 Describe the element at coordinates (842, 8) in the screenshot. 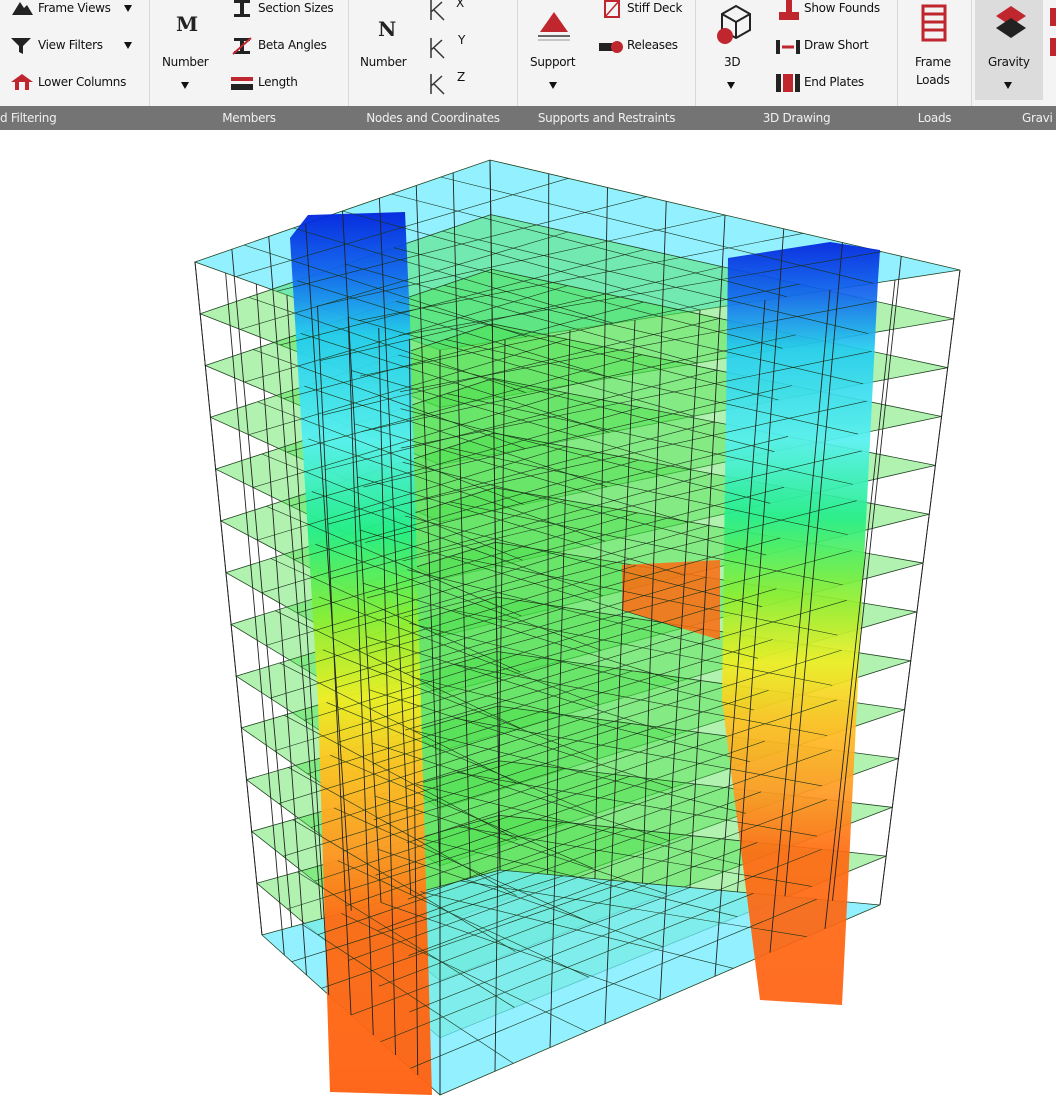

I see `button: Show Founds` at that location.